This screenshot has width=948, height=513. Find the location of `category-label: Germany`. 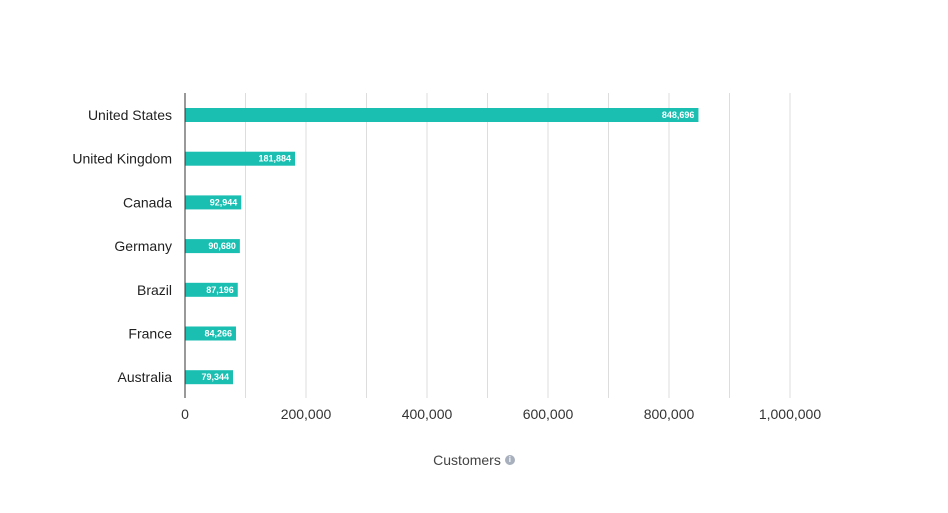

category-label: Germany is located at coordinates (143, 246).